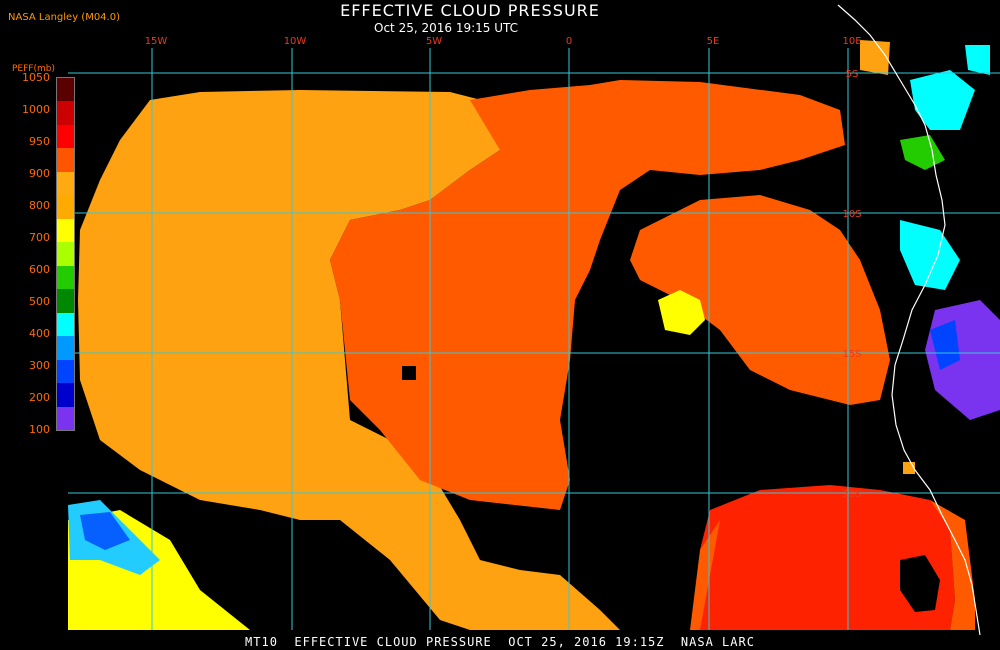  Describe the element at coordinates (945, 345) in the screenshot. I see `cloud-region-300mb-east` at that location.